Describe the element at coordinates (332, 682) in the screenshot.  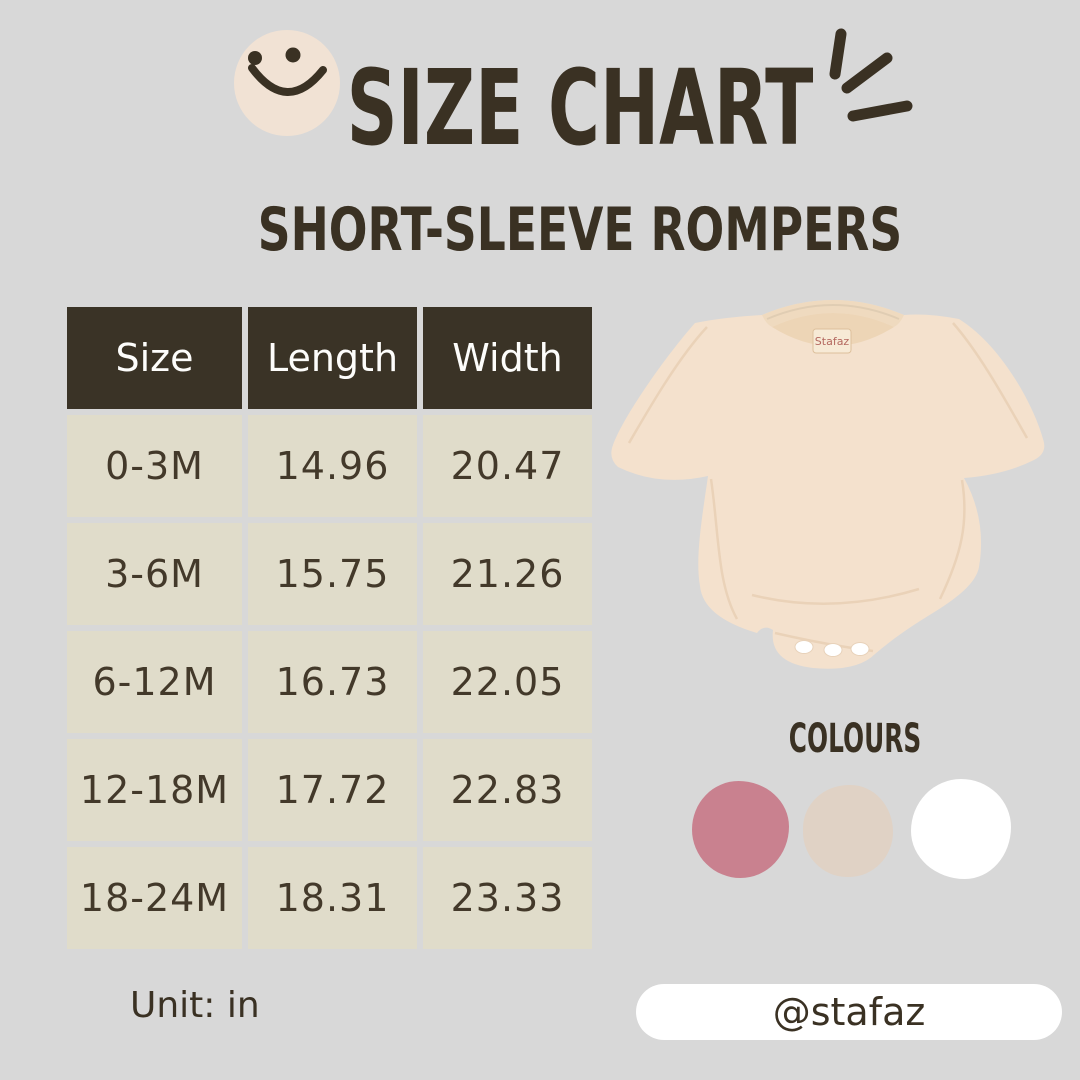
I see `table-cell-length: 16.73` at that location.